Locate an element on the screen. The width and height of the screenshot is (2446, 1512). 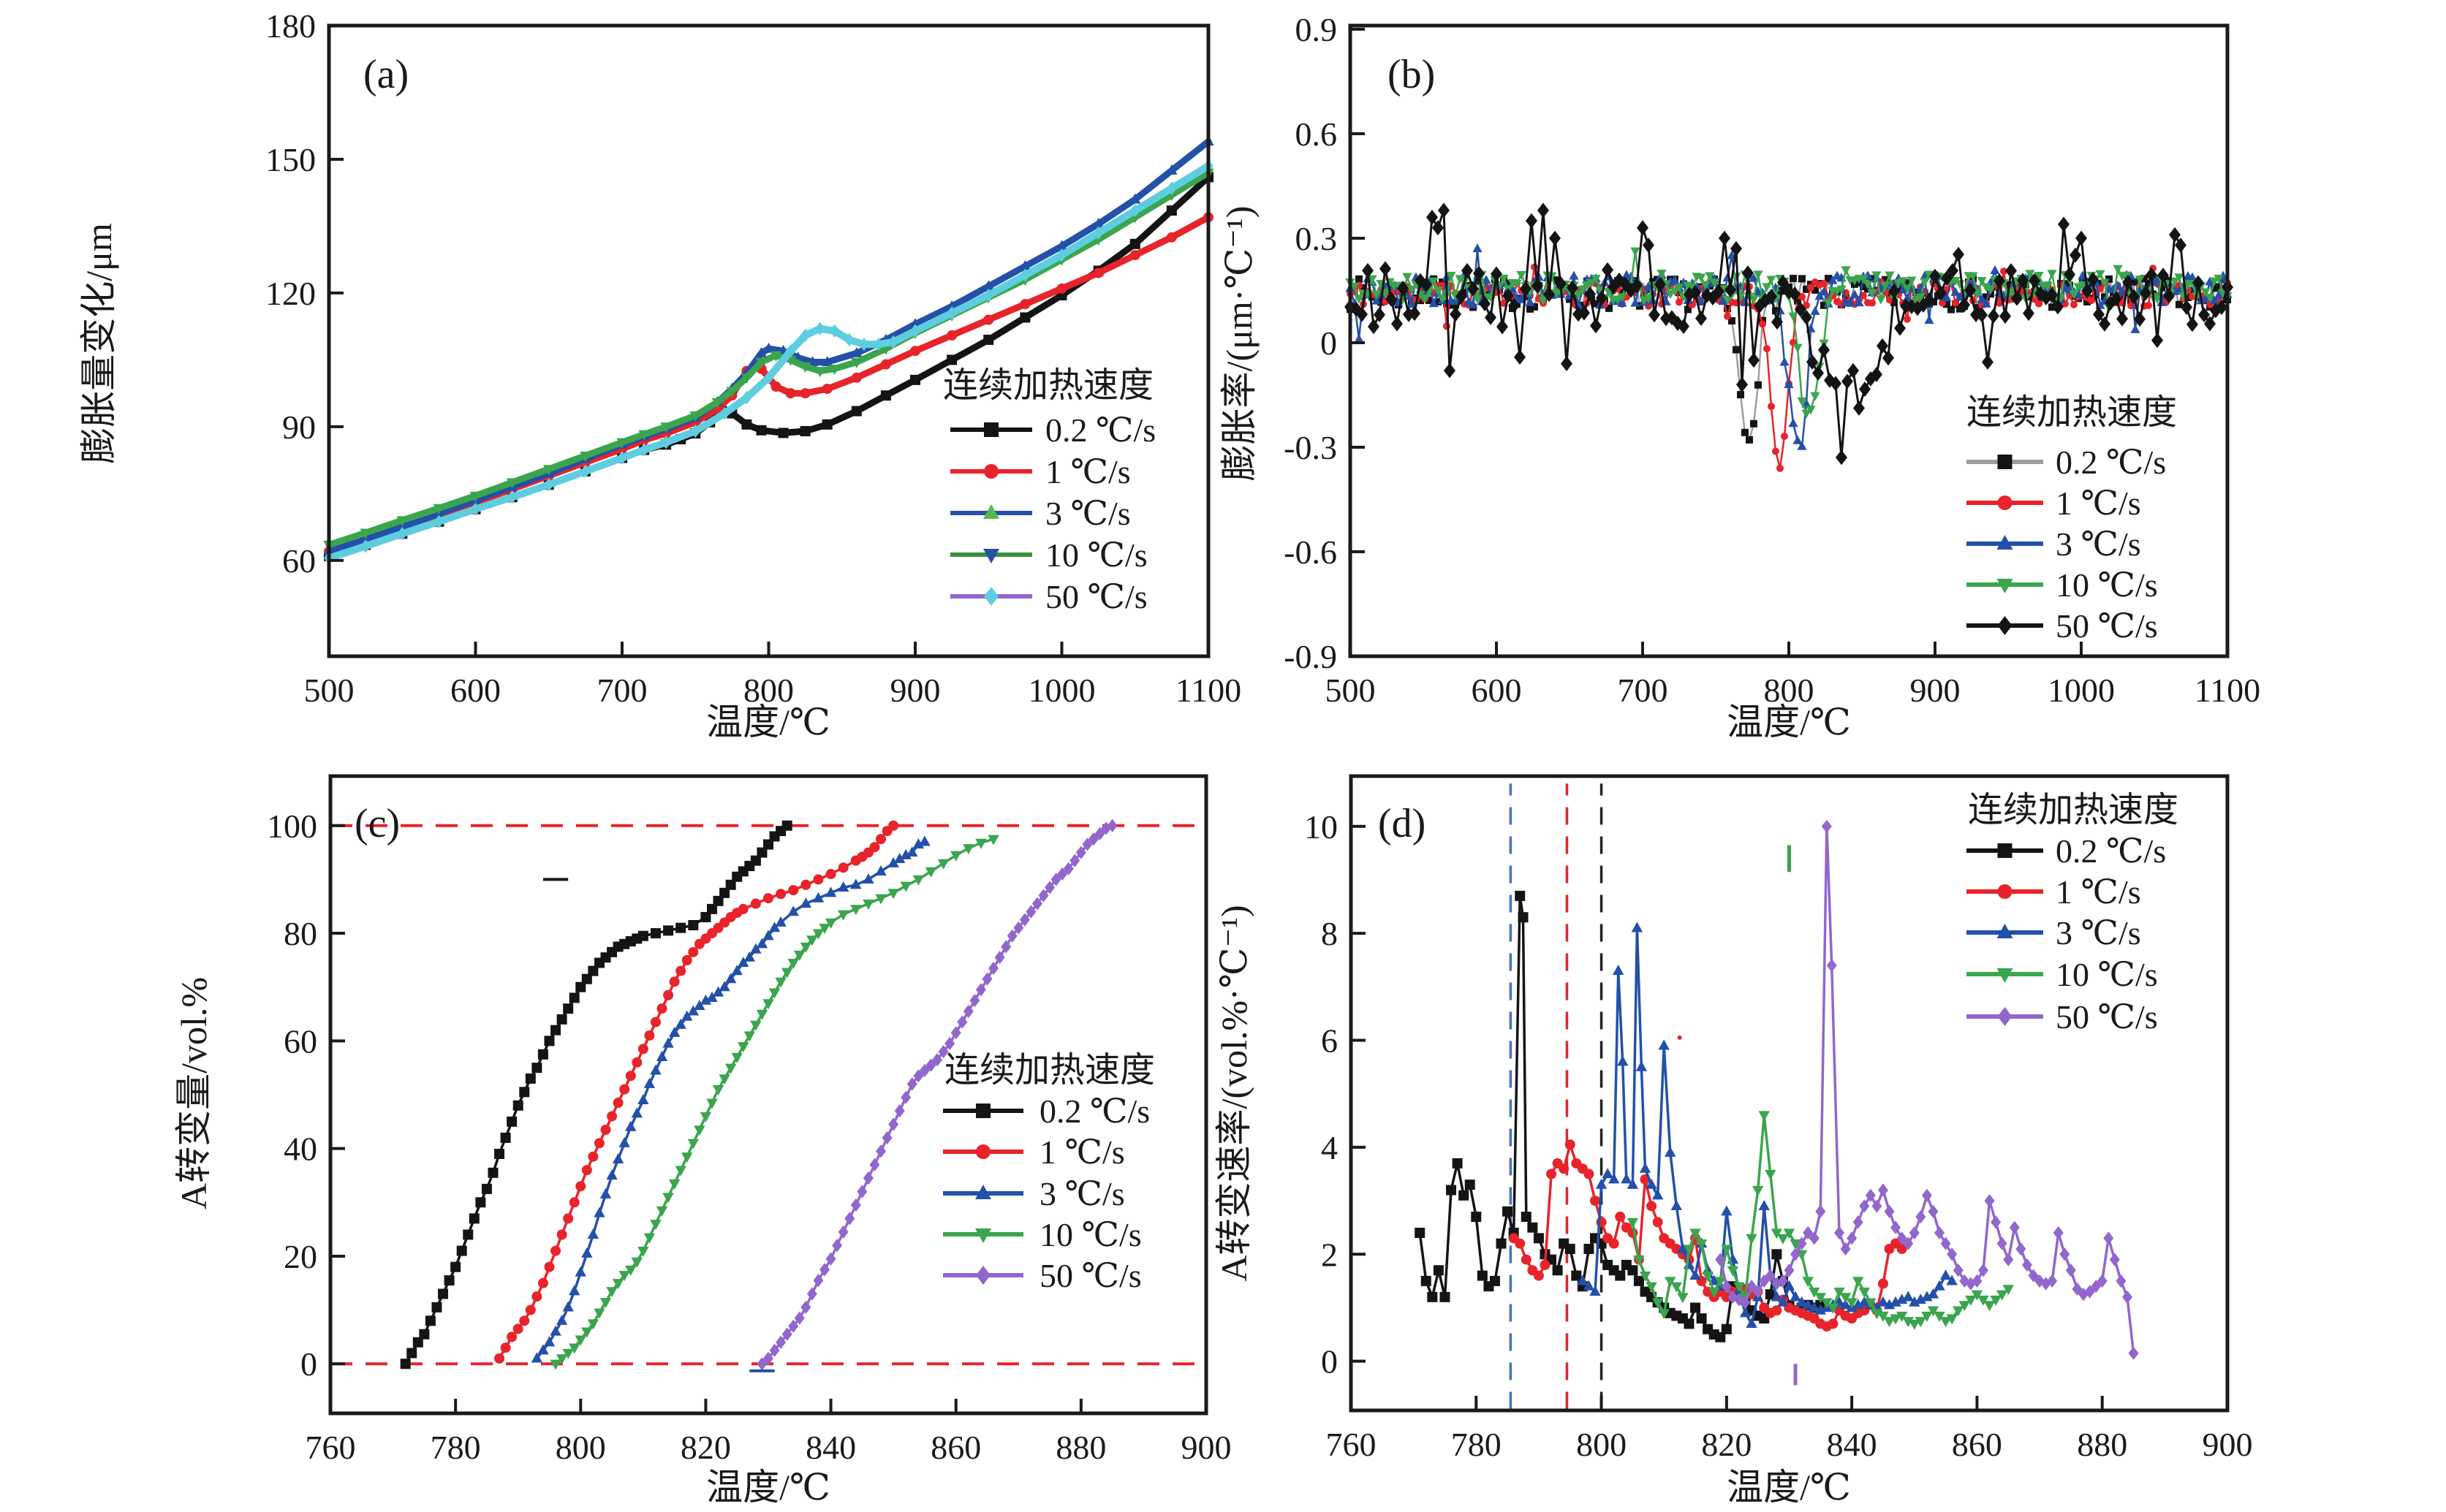
x-tick-label: 900 is located at coordinates (1206, 1447).